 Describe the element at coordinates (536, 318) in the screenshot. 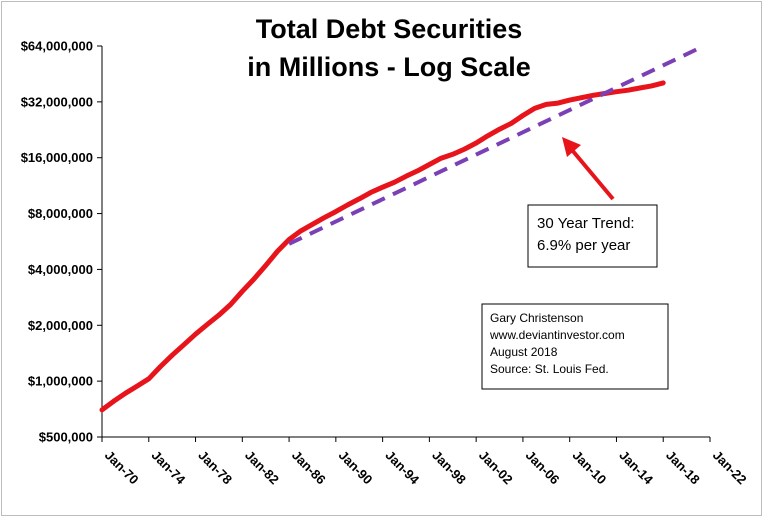

I see `source-author: Gary Christenson` at that location.